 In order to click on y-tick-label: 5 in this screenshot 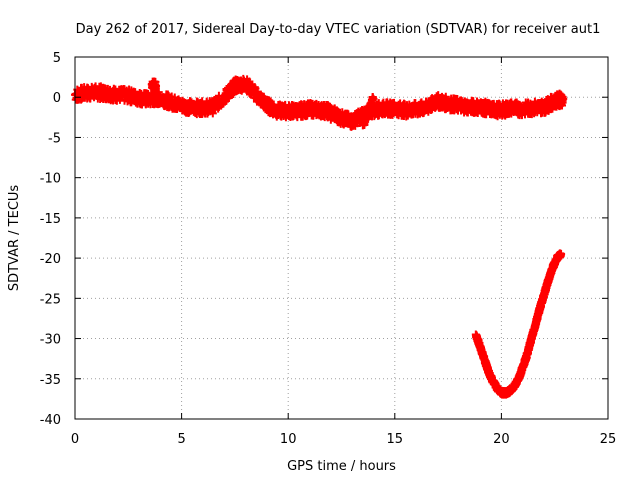, I will do `click(57, 58)`.